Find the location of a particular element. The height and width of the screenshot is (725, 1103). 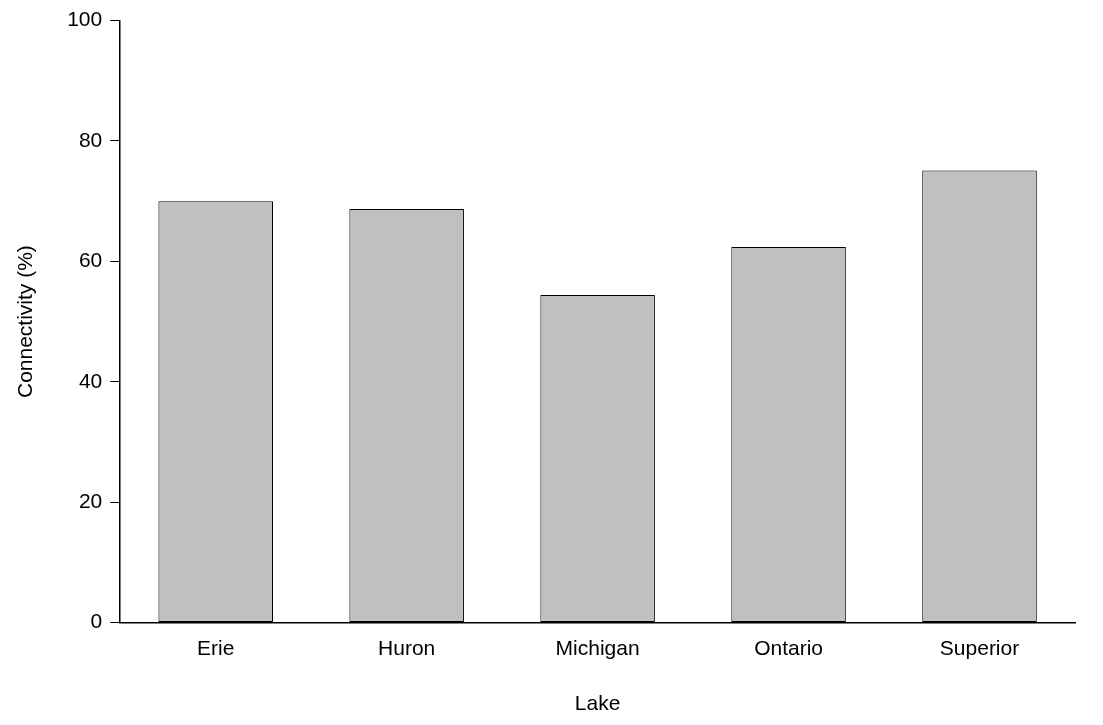

y-tick-label: 100 is located at coordinates (85, 19).